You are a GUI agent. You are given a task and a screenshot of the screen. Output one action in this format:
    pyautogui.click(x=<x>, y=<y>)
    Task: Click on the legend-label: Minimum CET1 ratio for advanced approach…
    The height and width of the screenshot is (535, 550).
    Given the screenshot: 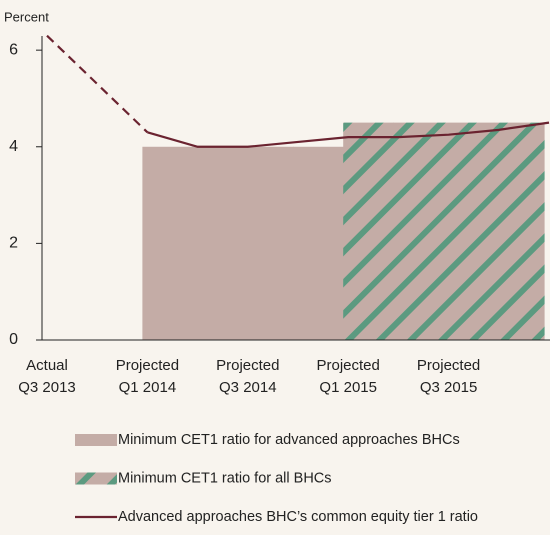 What is the action you would take?
    pyautogui.click(x=289, y=440)
    